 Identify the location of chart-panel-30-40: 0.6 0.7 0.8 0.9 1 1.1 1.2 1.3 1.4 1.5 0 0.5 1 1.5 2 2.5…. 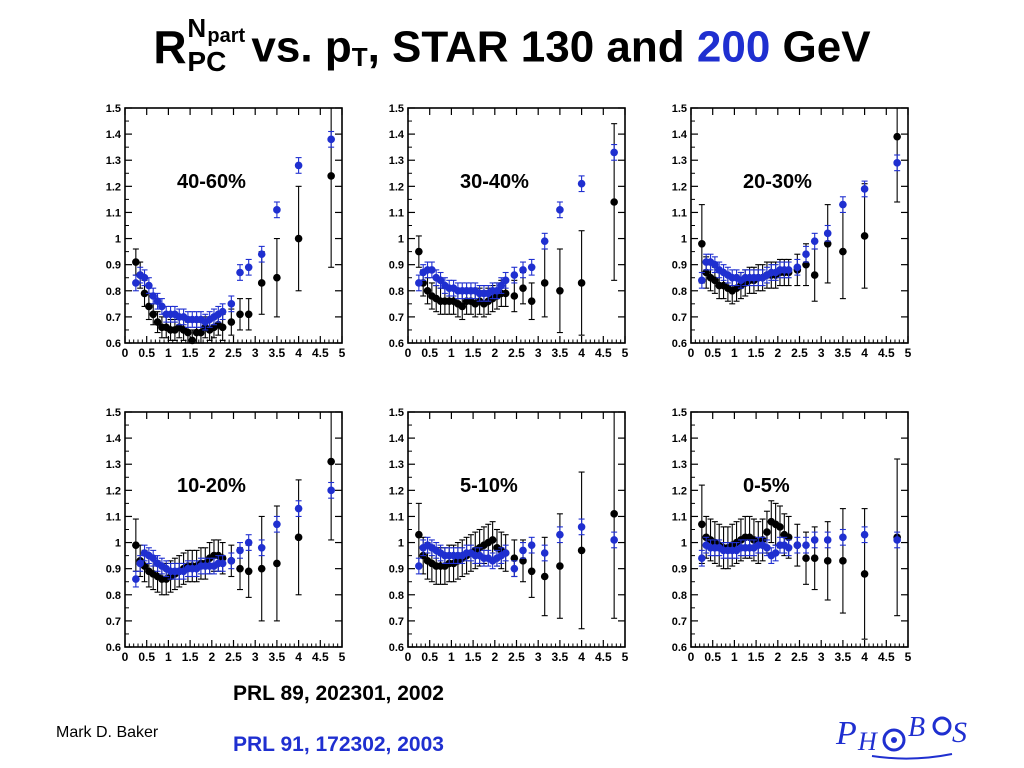
(509, 231).